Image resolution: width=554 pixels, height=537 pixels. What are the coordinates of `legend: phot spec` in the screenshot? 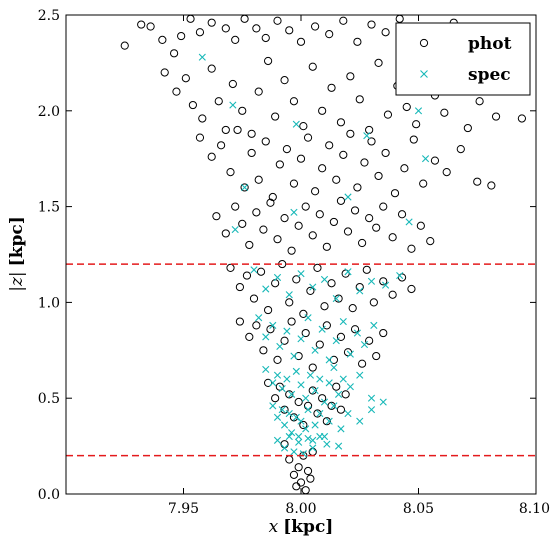 It's located at (463, 59).